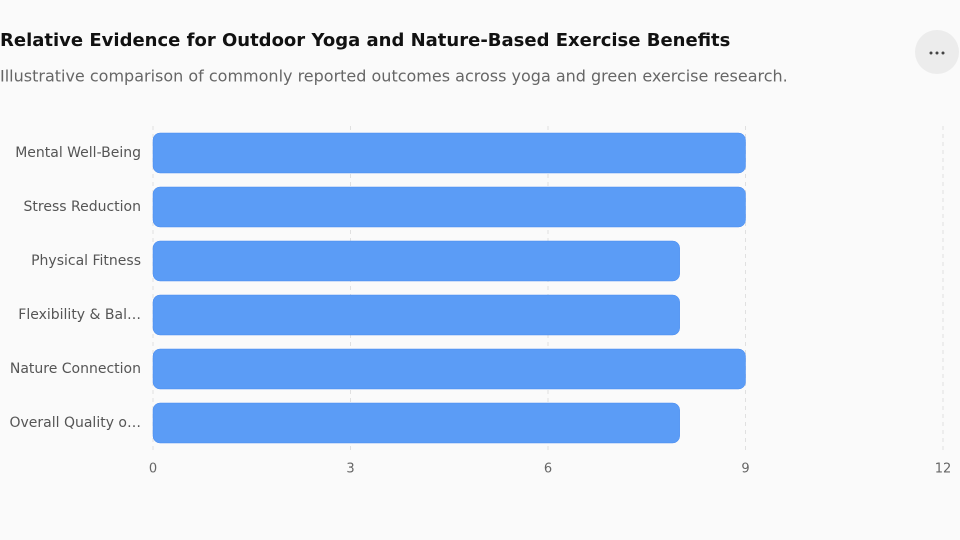 Image resolution: width=960 pixels, height=540 pixels. I want to click on menu-button, so click(937, 52).